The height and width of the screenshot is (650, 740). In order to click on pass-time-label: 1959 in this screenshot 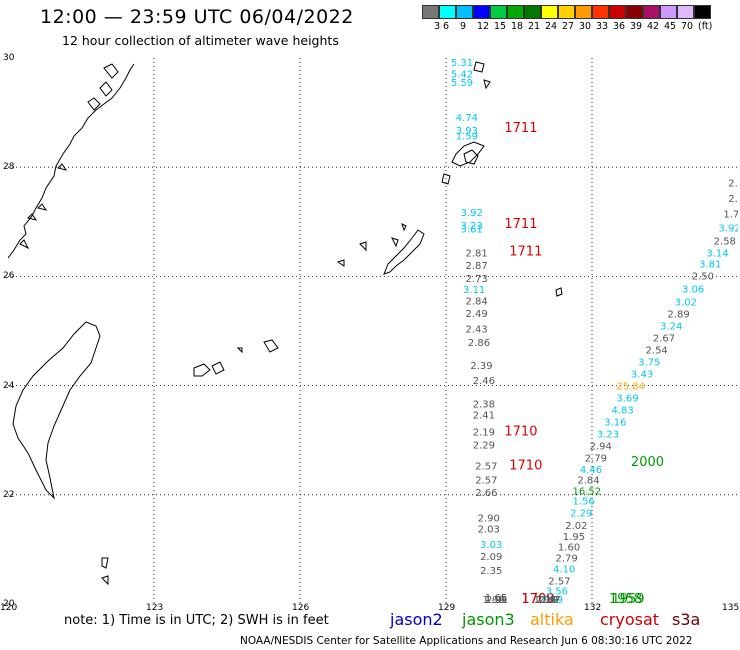, I will do `click(627, 598)`.